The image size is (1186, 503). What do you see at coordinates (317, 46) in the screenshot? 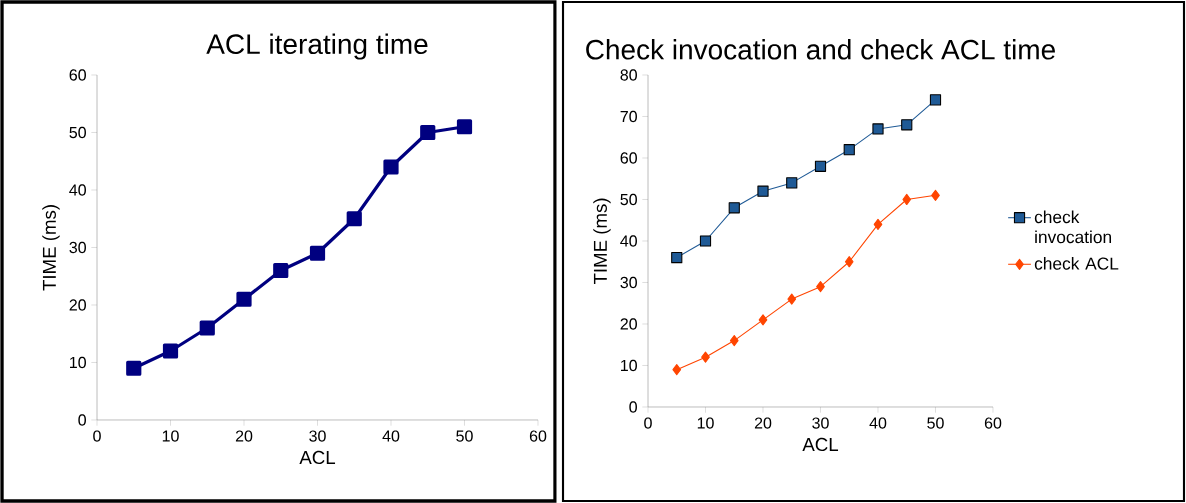
I see `chart-title: ACL iterating time` at bounding box center [317, 46].